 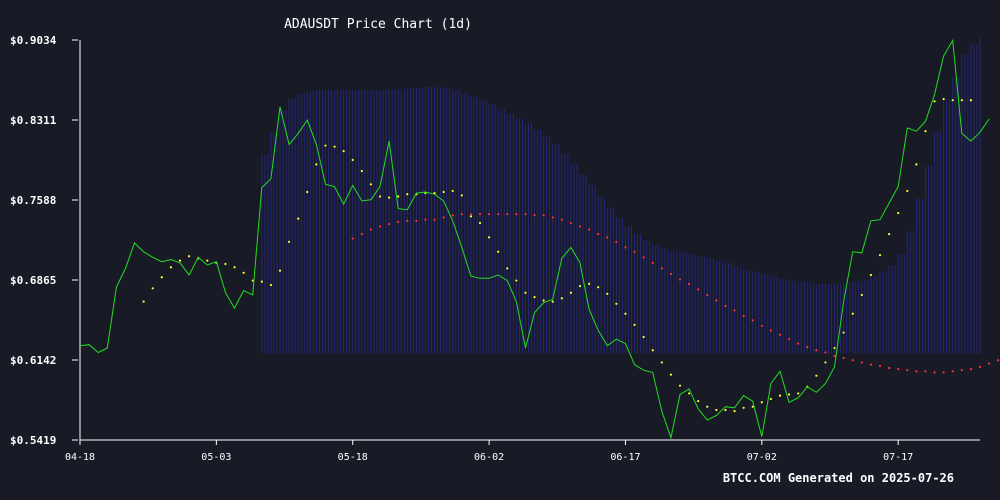 I want to click on x-tick-label: 07-02, so click(x=762, y=457).